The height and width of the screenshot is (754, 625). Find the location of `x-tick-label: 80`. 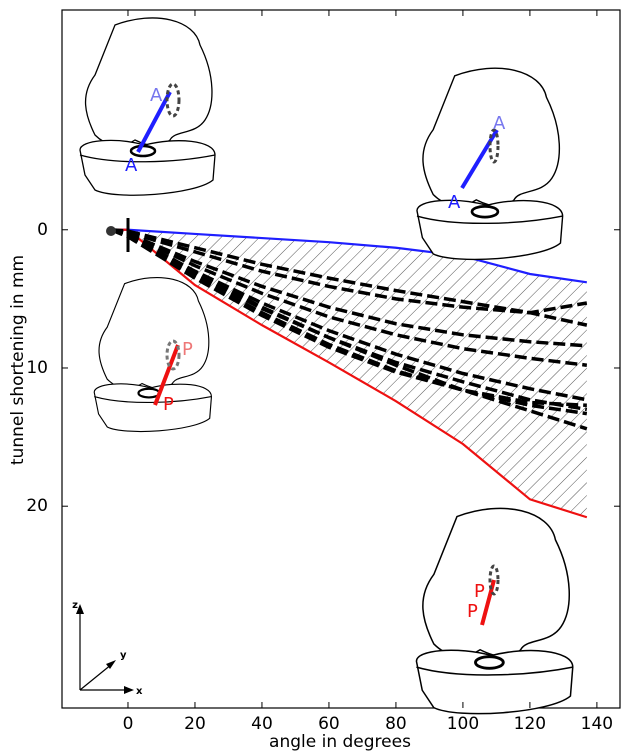

x-tick-label: 80 is located at coordinates (396, 724).